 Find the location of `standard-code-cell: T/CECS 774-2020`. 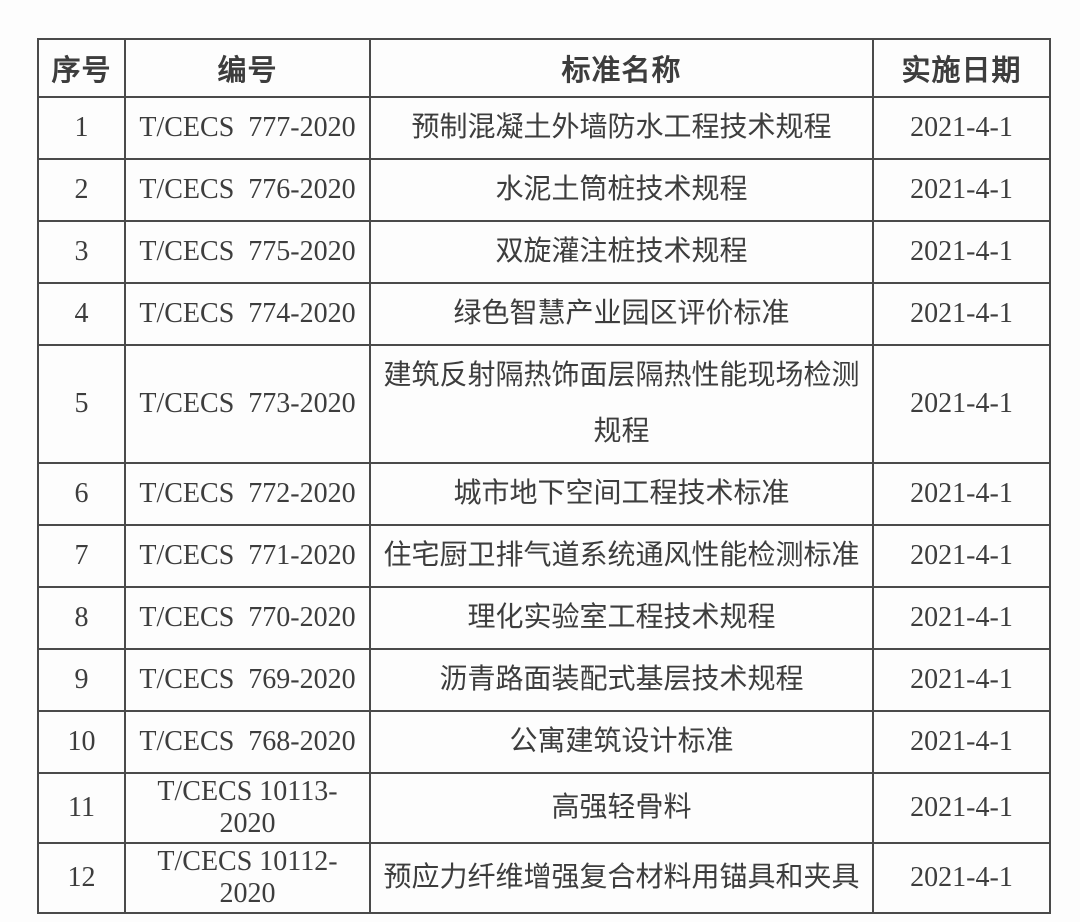

standard-code-cell: T/CECS 774-2020 is located at coordinates (247, 314).